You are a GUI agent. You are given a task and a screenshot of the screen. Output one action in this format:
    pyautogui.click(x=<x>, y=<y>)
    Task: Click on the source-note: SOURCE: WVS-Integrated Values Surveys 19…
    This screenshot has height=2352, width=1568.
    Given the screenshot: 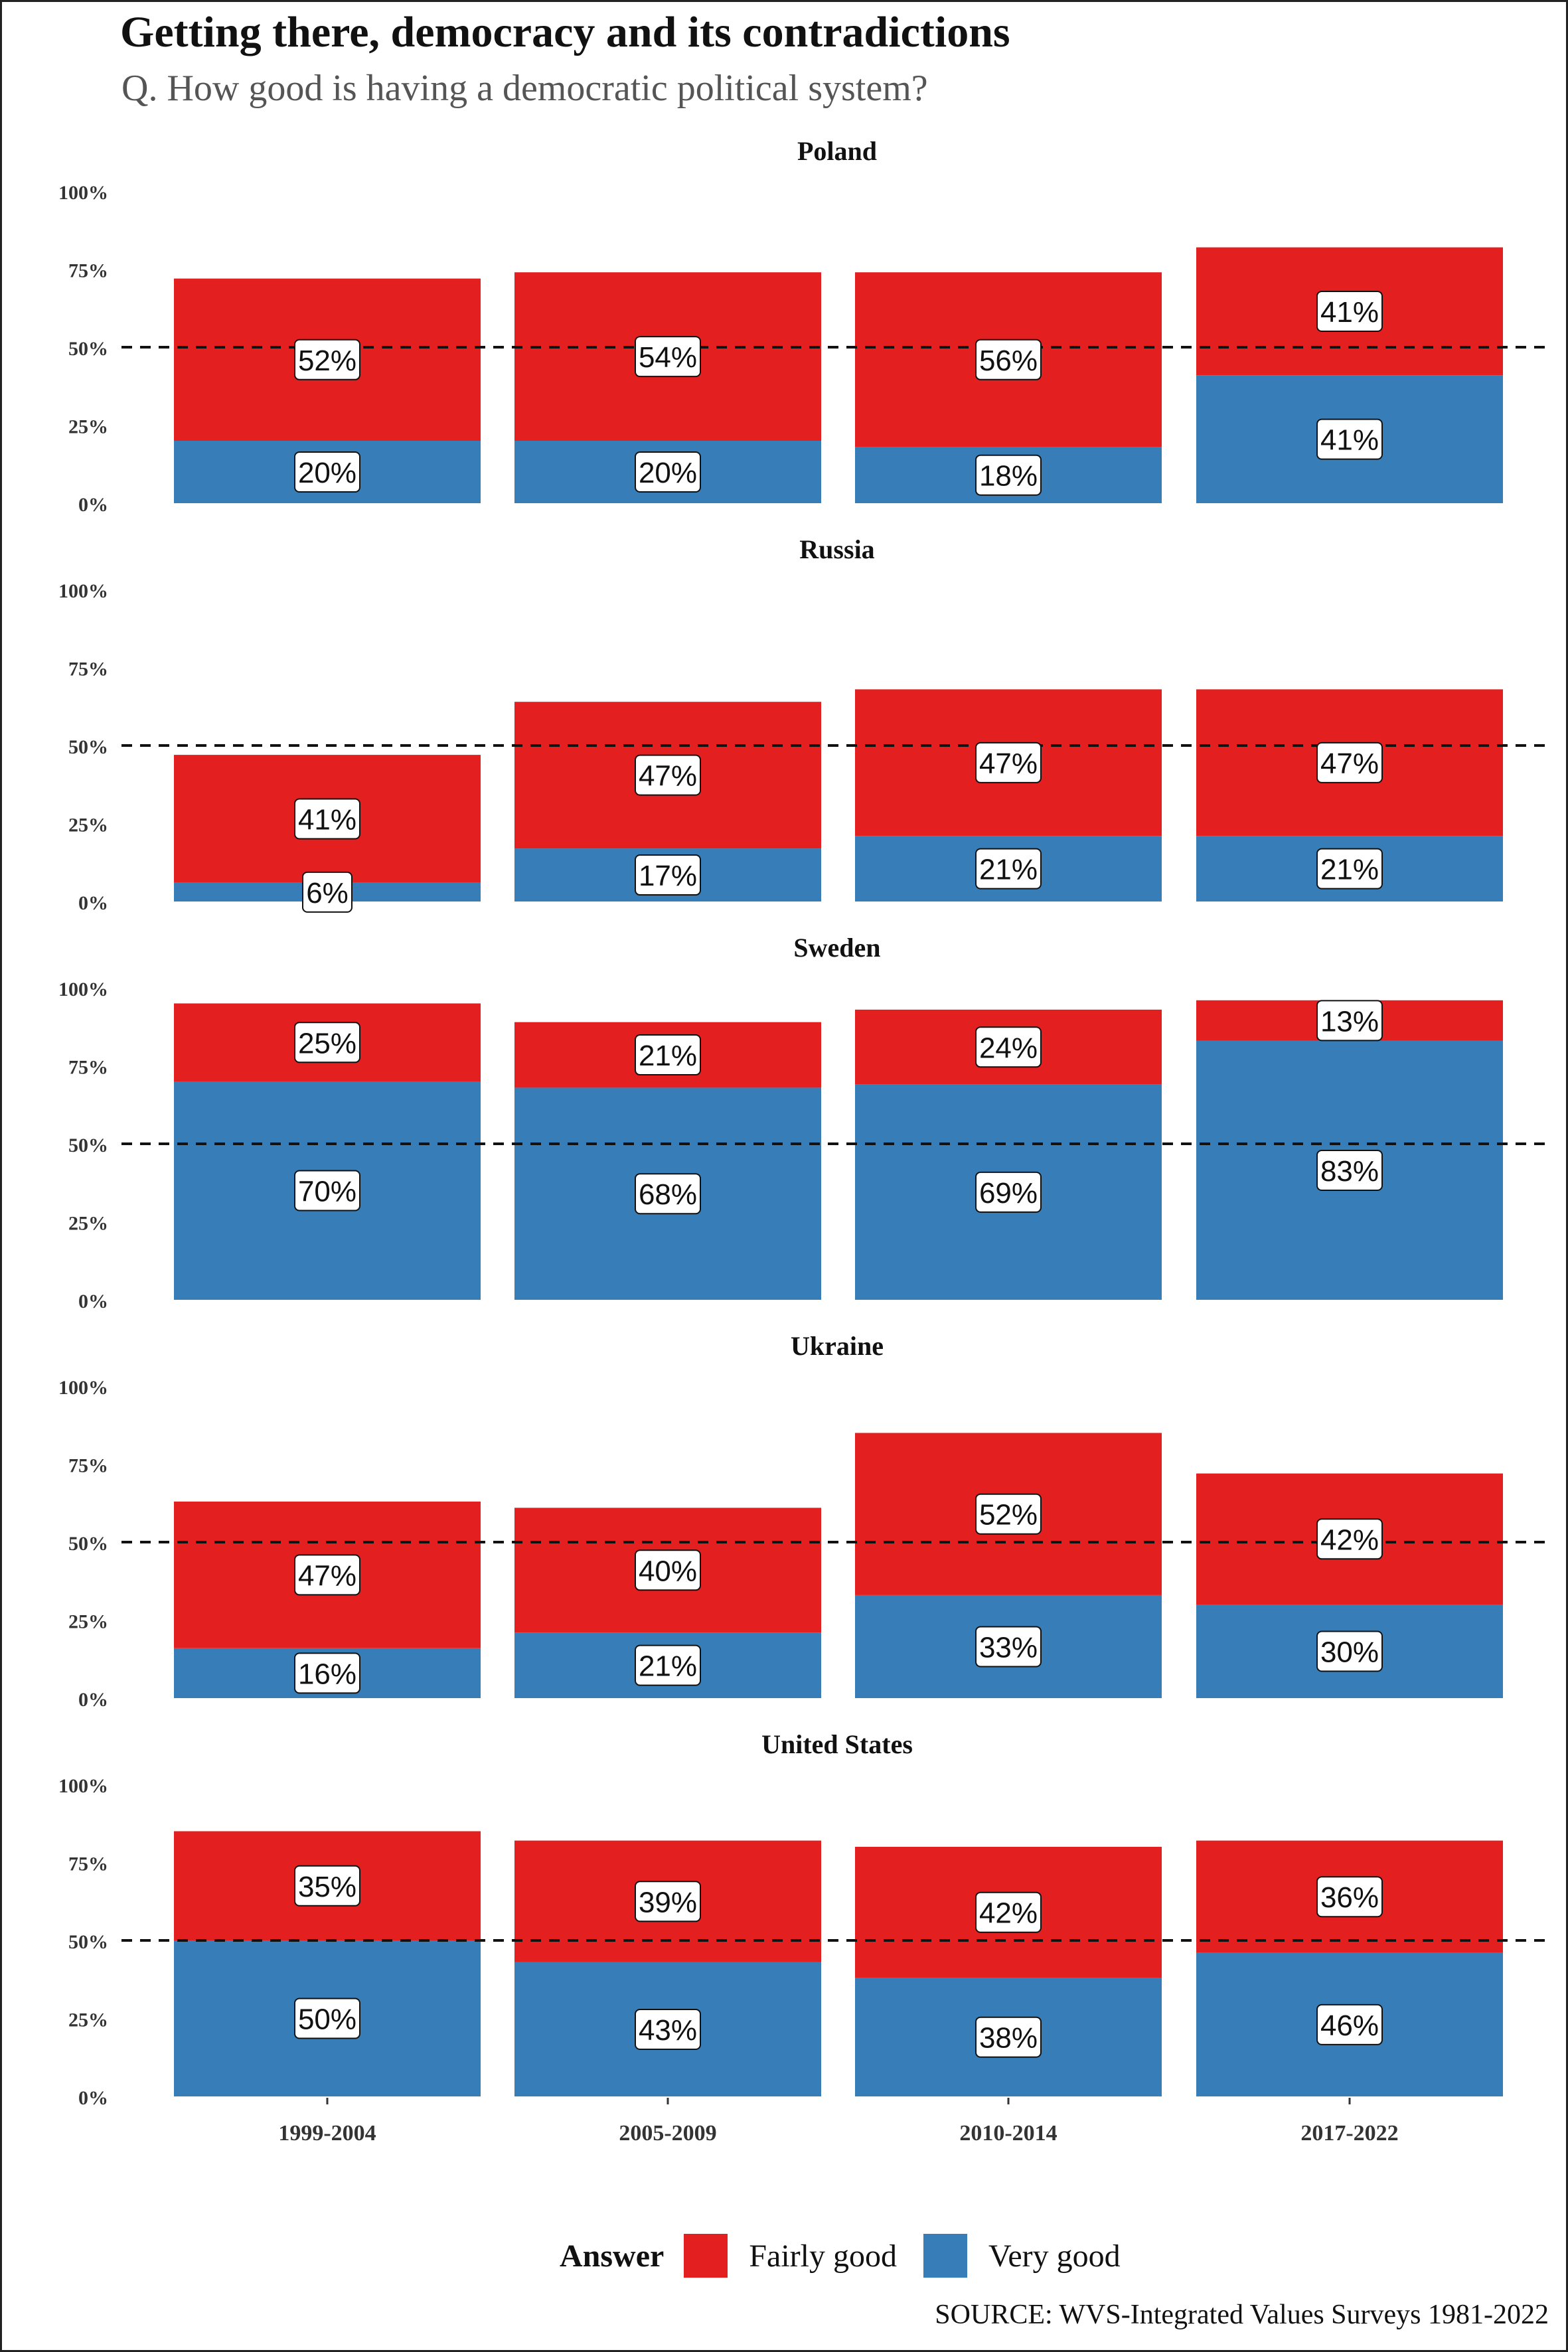 What is the action you would take?
    pyautogui.click(x=1242, y=2315)
    